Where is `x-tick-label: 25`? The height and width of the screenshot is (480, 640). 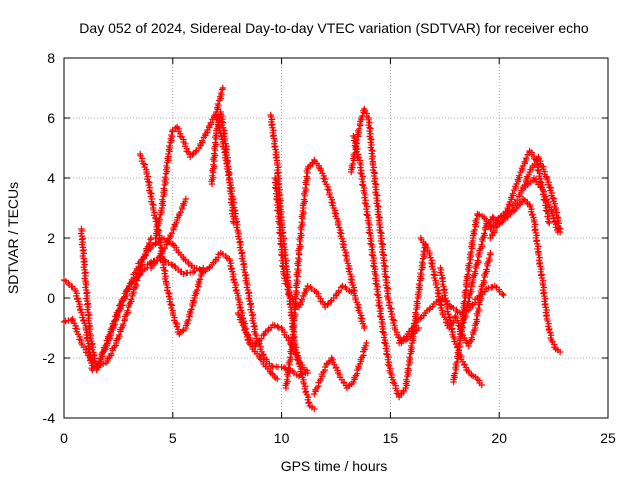
x-tick-label: 25 is located at coordinates (608, 438).